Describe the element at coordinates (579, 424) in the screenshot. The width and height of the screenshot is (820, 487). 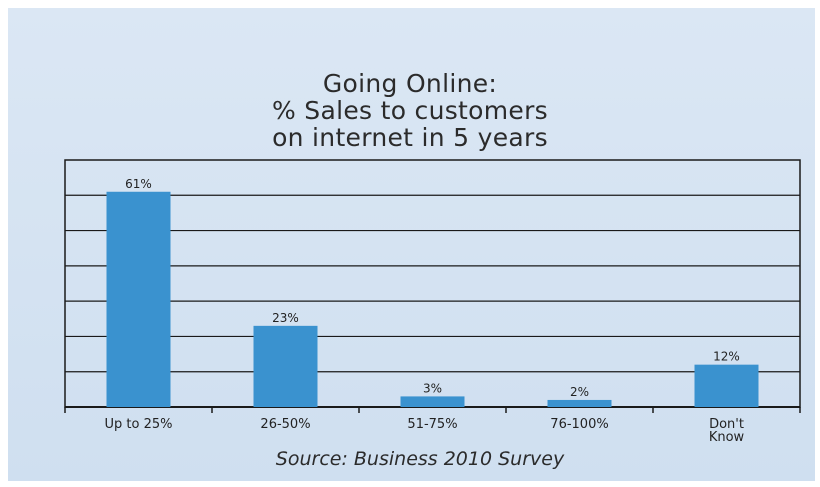
I see `x-tick-label: 76-100%` at that location.